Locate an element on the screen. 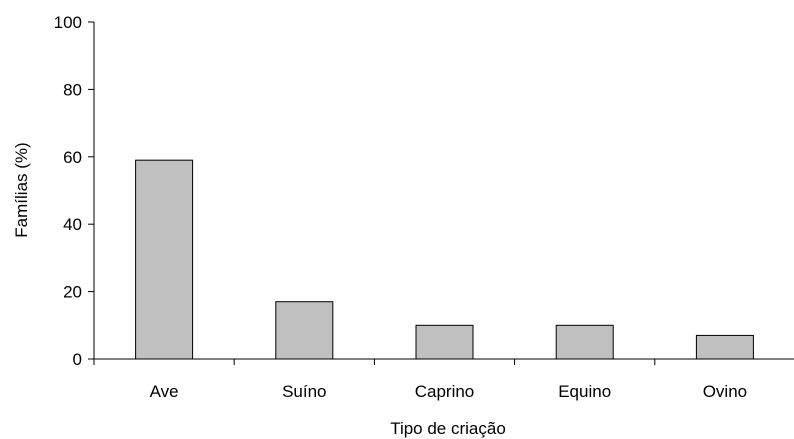 The image size is (794, 439). x-axis-title: Tipo de criação is located at coordinates (448, 428).